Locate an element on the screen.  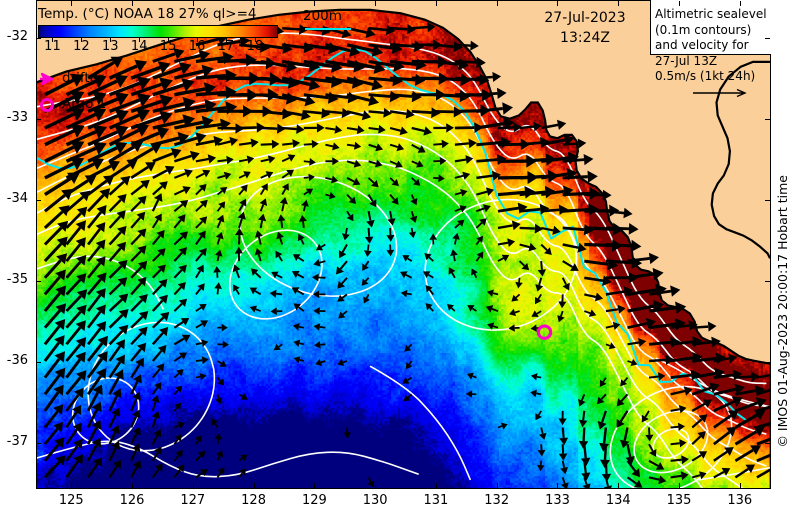
y-axis-tick-label: -35 is located at coordinates (14, 279).